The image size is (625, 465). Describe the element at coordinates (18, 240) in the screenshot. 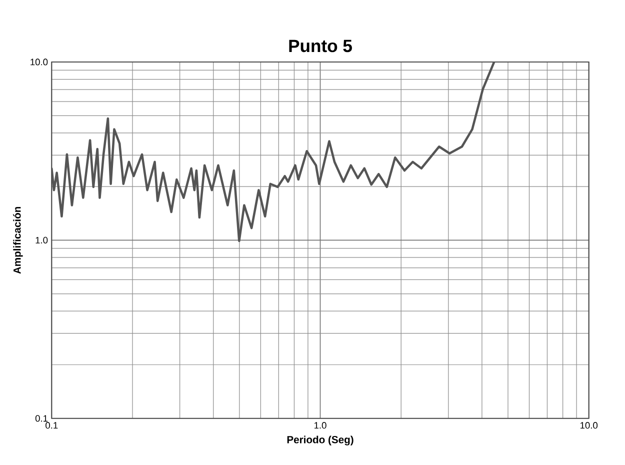

I see `y-axis-title: Amplificación` at that location.